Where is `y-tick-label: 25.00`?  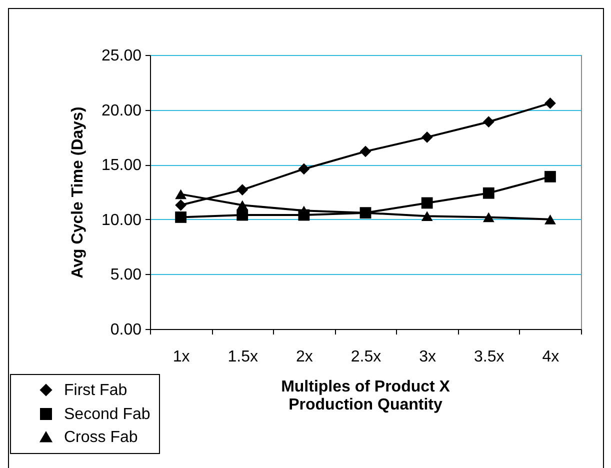 y-tick-label: 25.00 is located at coordinates (121, 56).